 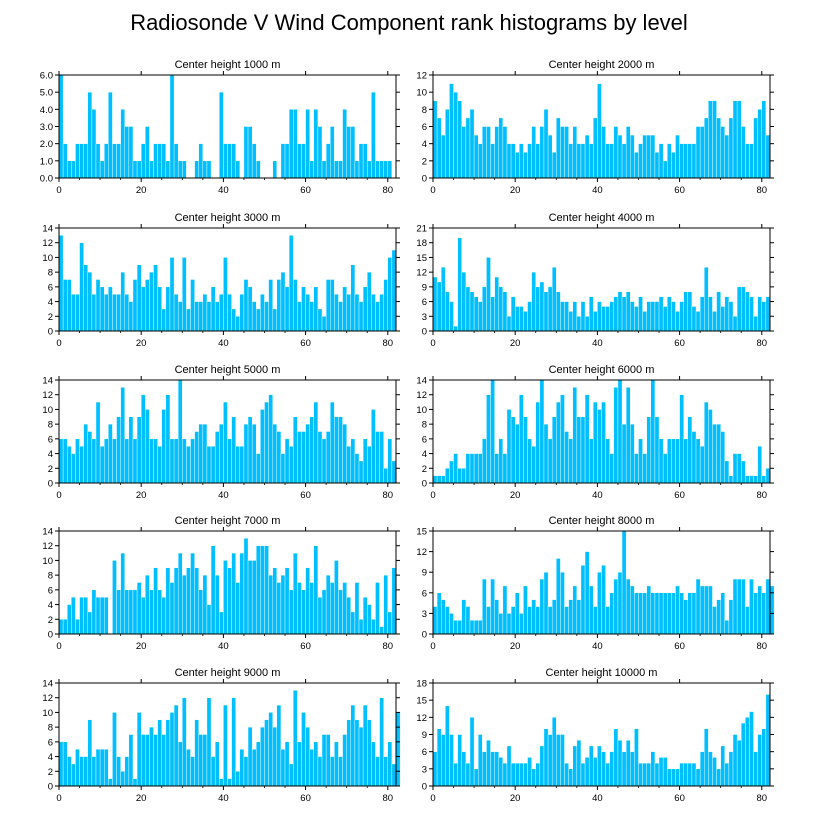 What do you see at coordinates (221, 280) in the screenshot?
I see `panel-2: Center height 3000 m 0 2 4 6 8 10 12 14 0 20 40 60 80` at bounding box center [221, 280].